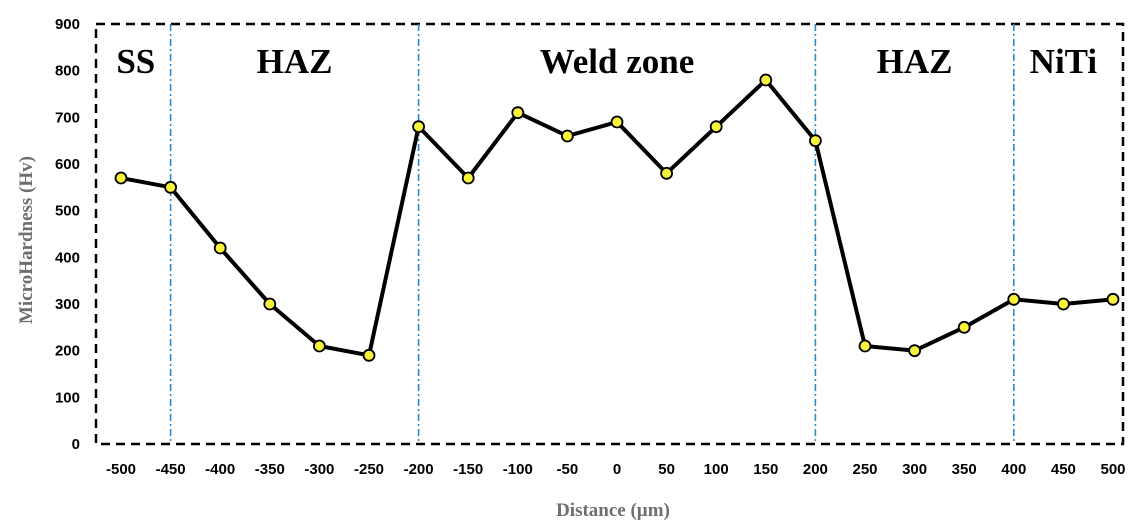 The height and width of the screenshot is (521, 1130). Describe the element at coordinates (67, 164) in the screenshot. I see `y-tick-label: 600` at that location.